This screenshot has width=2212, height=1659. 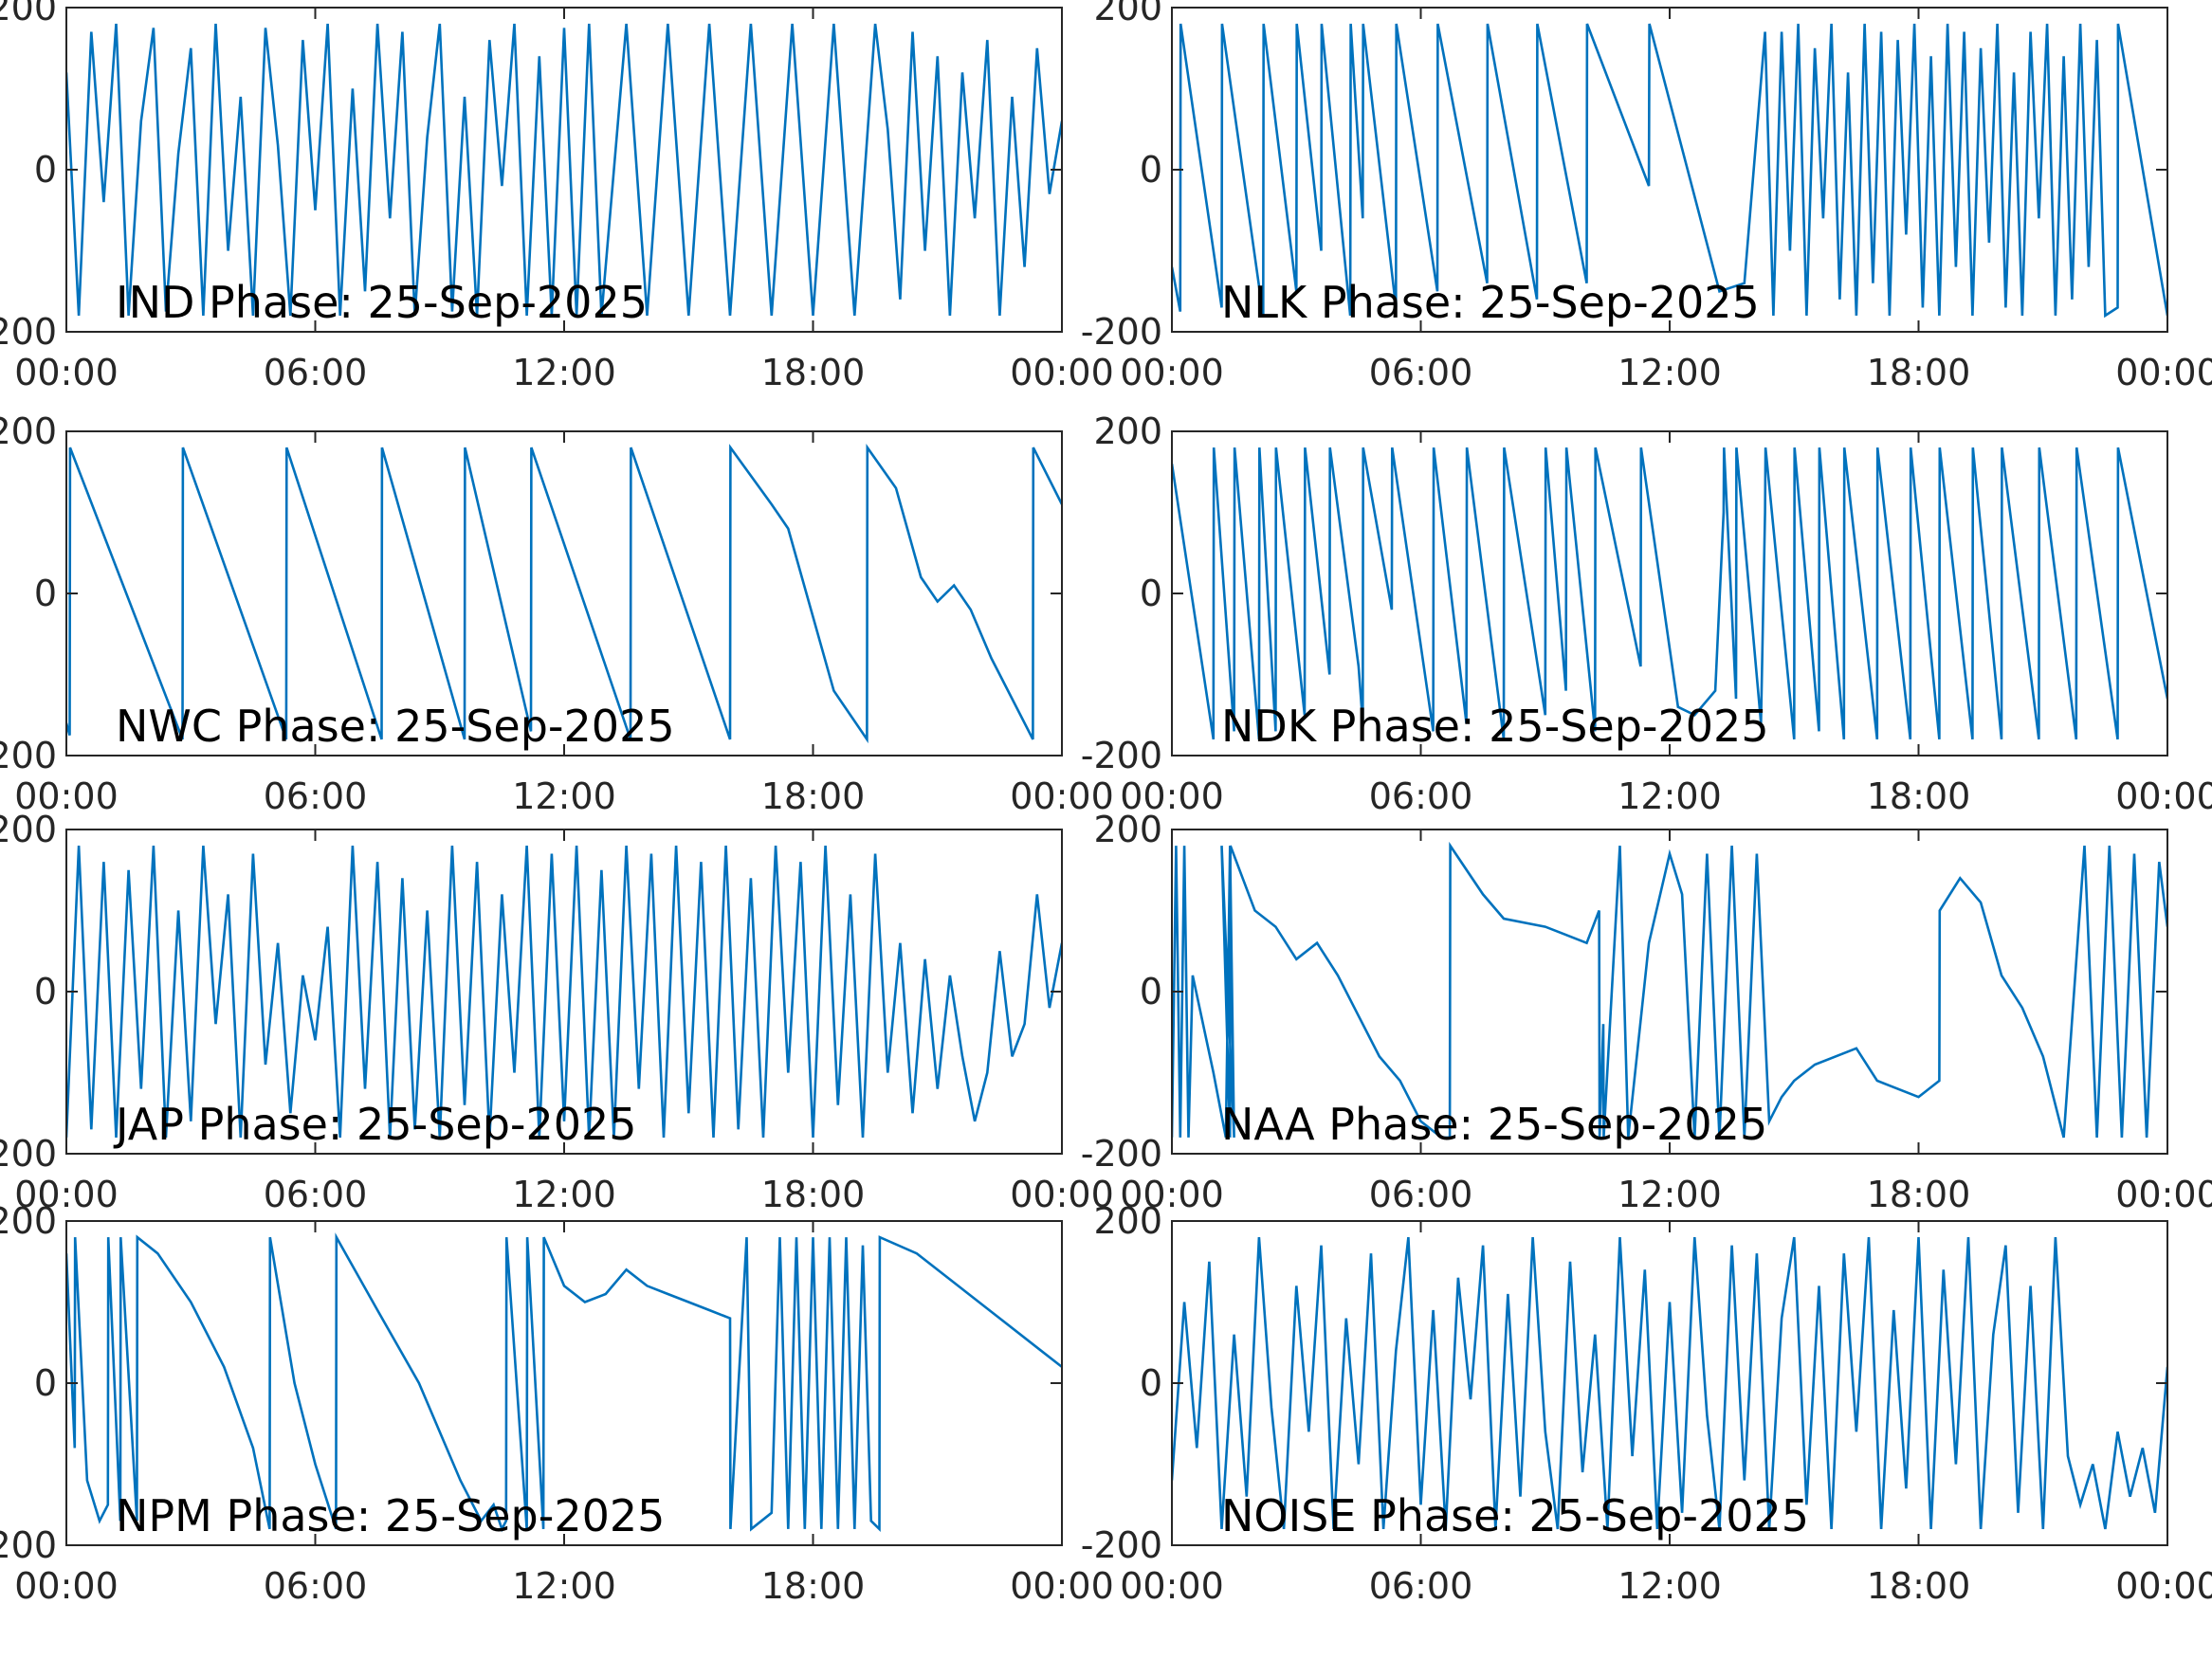 I want to click on panel-annotation: NDK Phase: 25-Sep-2025, so click(x=1495, y=726).